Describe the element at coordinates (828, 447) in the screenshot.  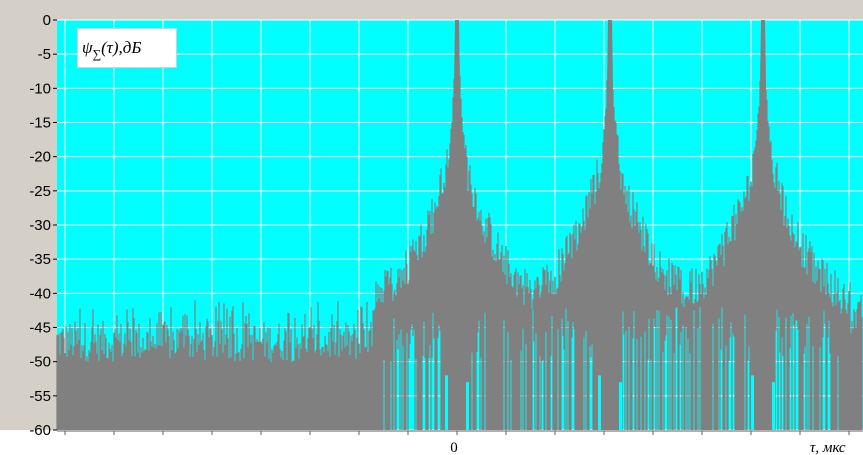
I see `x-axis-label: τ, мкс` at that location.